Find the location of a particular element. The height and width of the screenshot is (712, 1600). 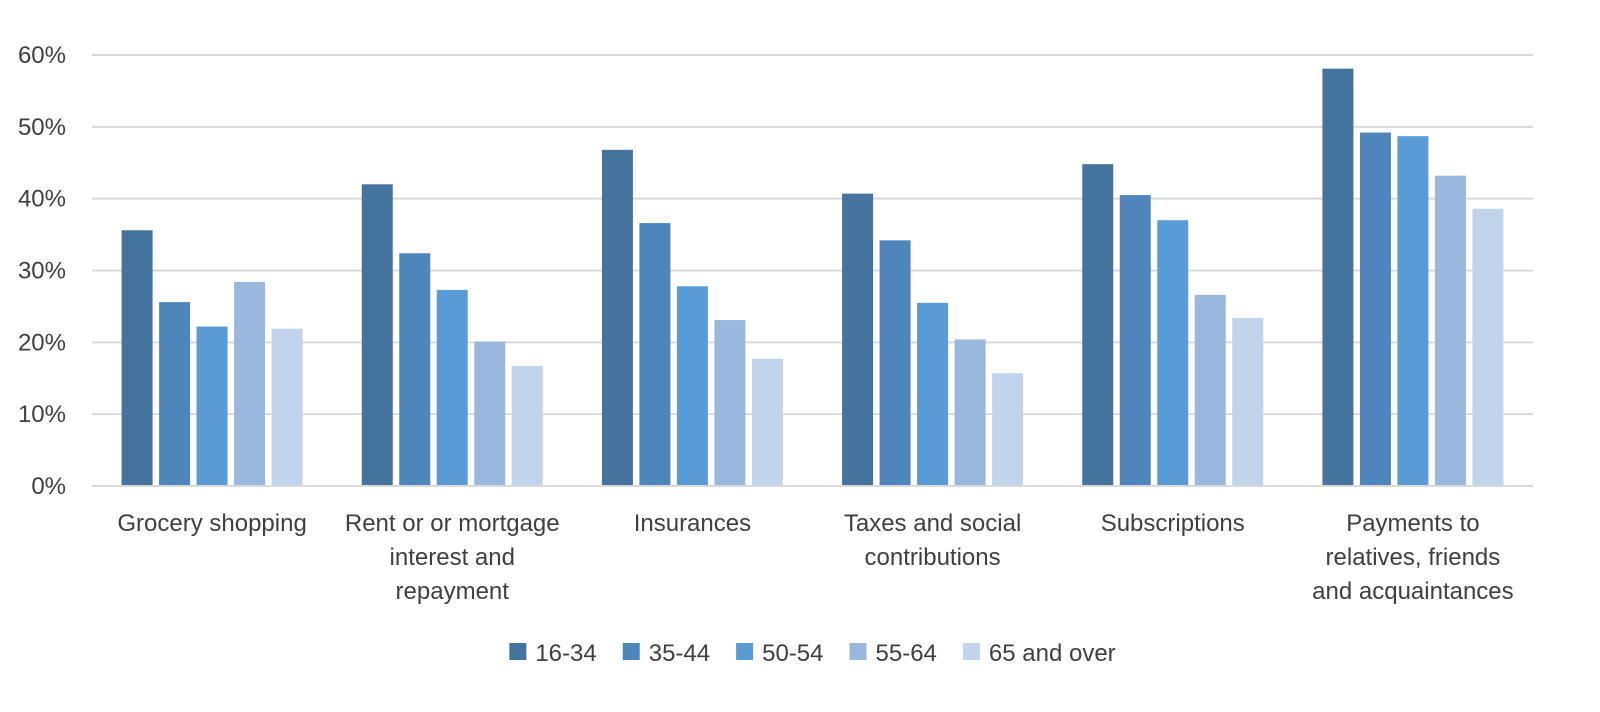

legend-item-16-34: 16-34 is located at coordinates (553, 653).